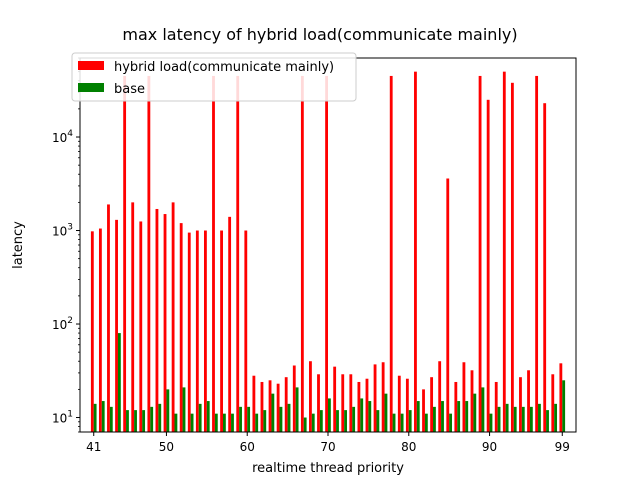 The width and height of the screenshot is (640, 480). I want to click on x-tick-label: 90, so click(489, 447).